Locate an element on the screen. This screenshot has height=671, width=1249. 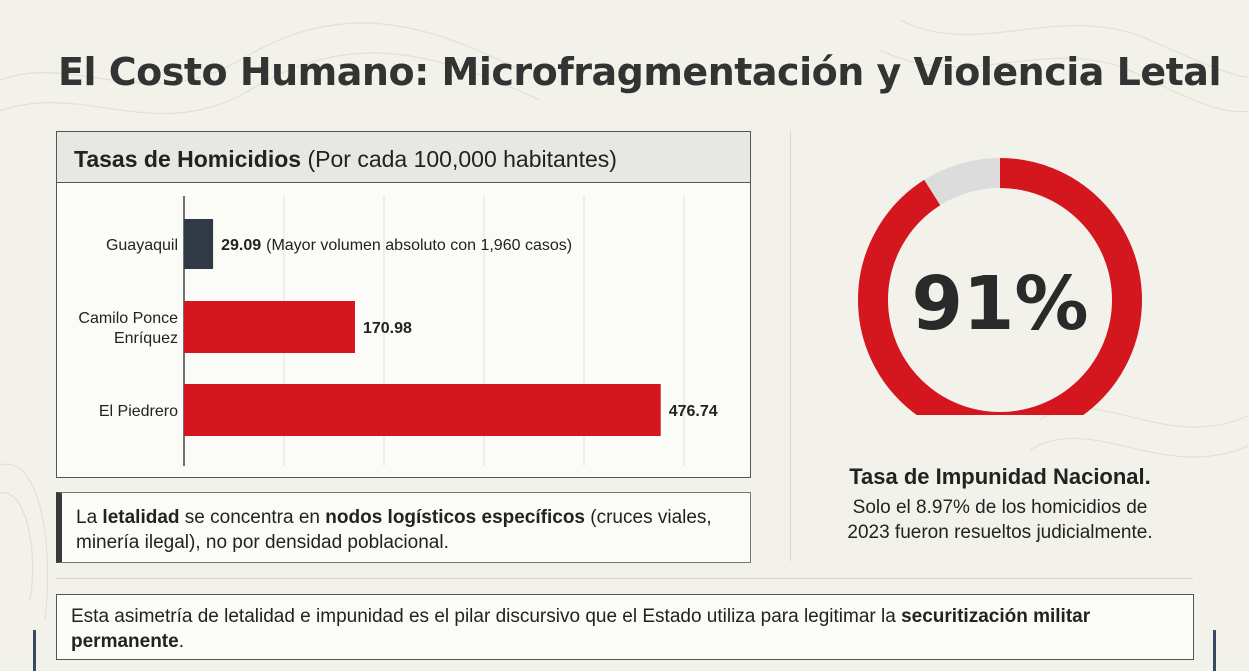
category-label: El Piedrero is located at coordinates (138, 411).